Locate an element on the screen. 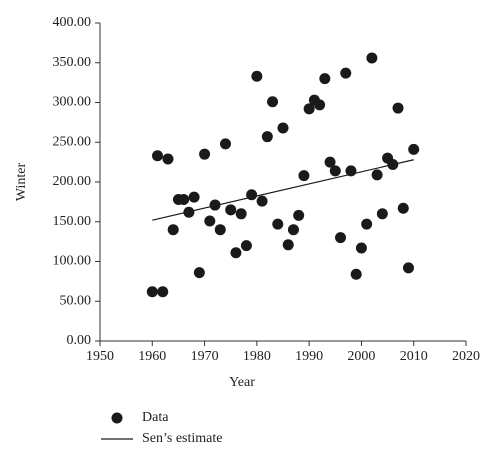 The image size is (500, 463). y-tick-label: 100.00 is located at coordinates (72, 261).